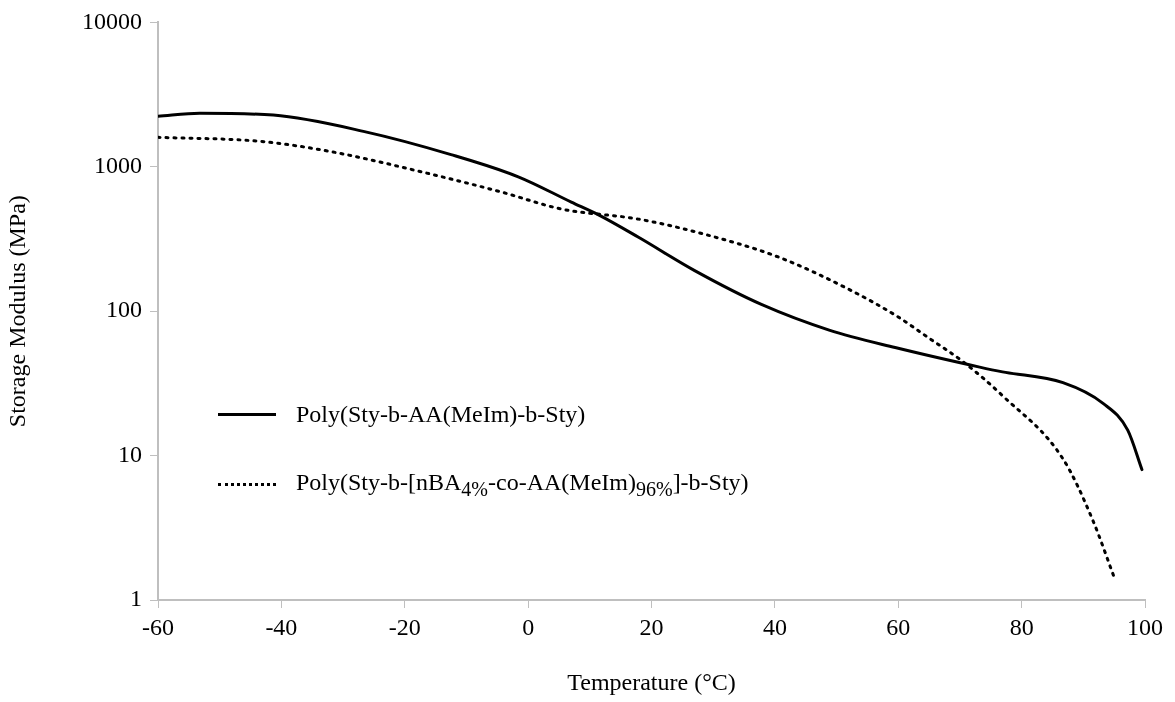  What do you see at coordinates (124, 309) in the screenshot?
I see `y-tick-label: 100` at bounding box center [124, 309].